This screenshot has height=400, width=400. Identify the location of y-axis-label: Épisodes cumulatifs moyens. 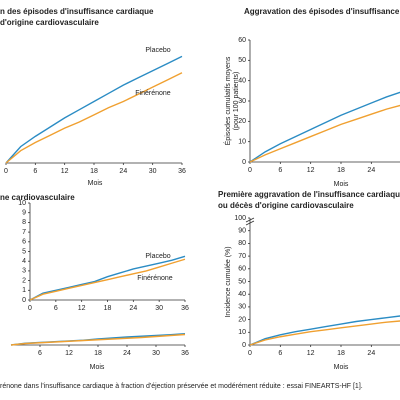
(227, 100).